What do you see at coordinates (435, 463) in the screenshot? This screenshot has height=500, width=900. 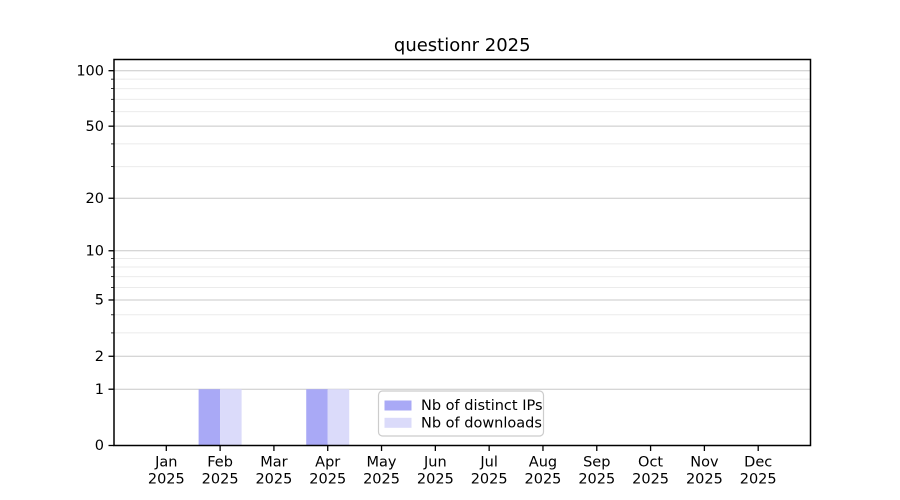 I see `x-tick-label-month: Jun` at bounding box center [435, 463].